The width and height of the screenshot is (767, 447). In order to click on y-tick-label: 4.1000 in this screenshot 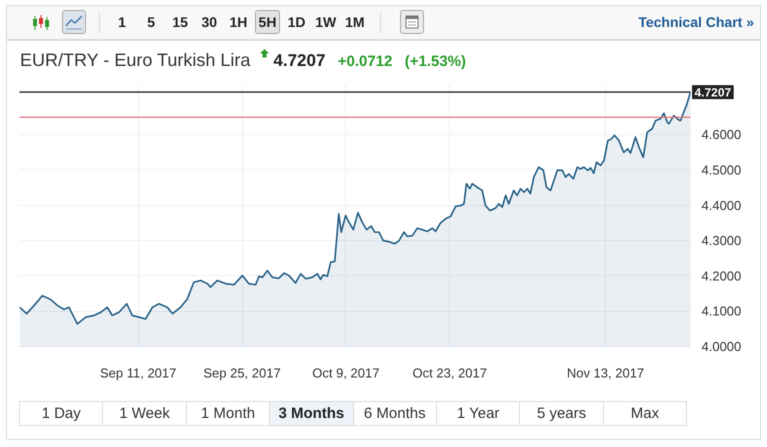, I will do `click(722, 311)`.